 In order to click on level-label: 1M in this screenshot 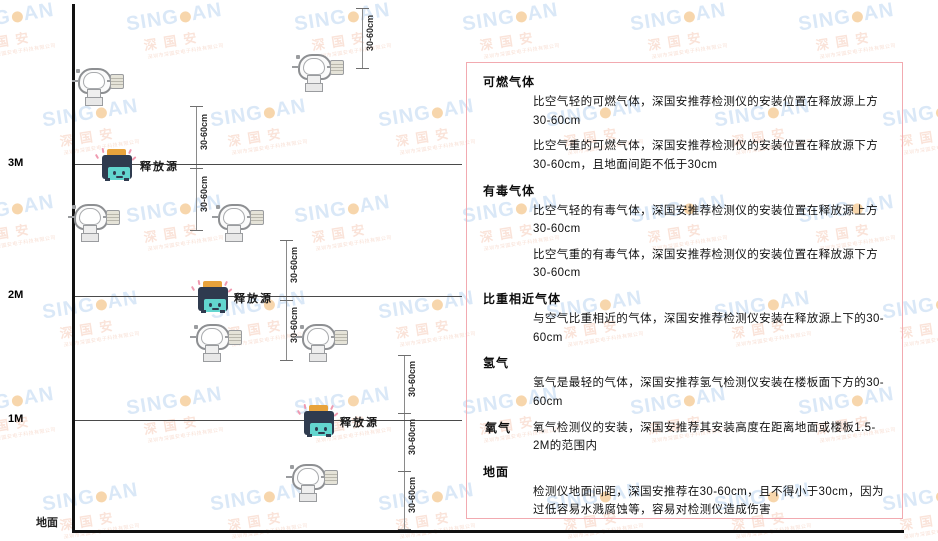, I will do `click(16, 419)`.